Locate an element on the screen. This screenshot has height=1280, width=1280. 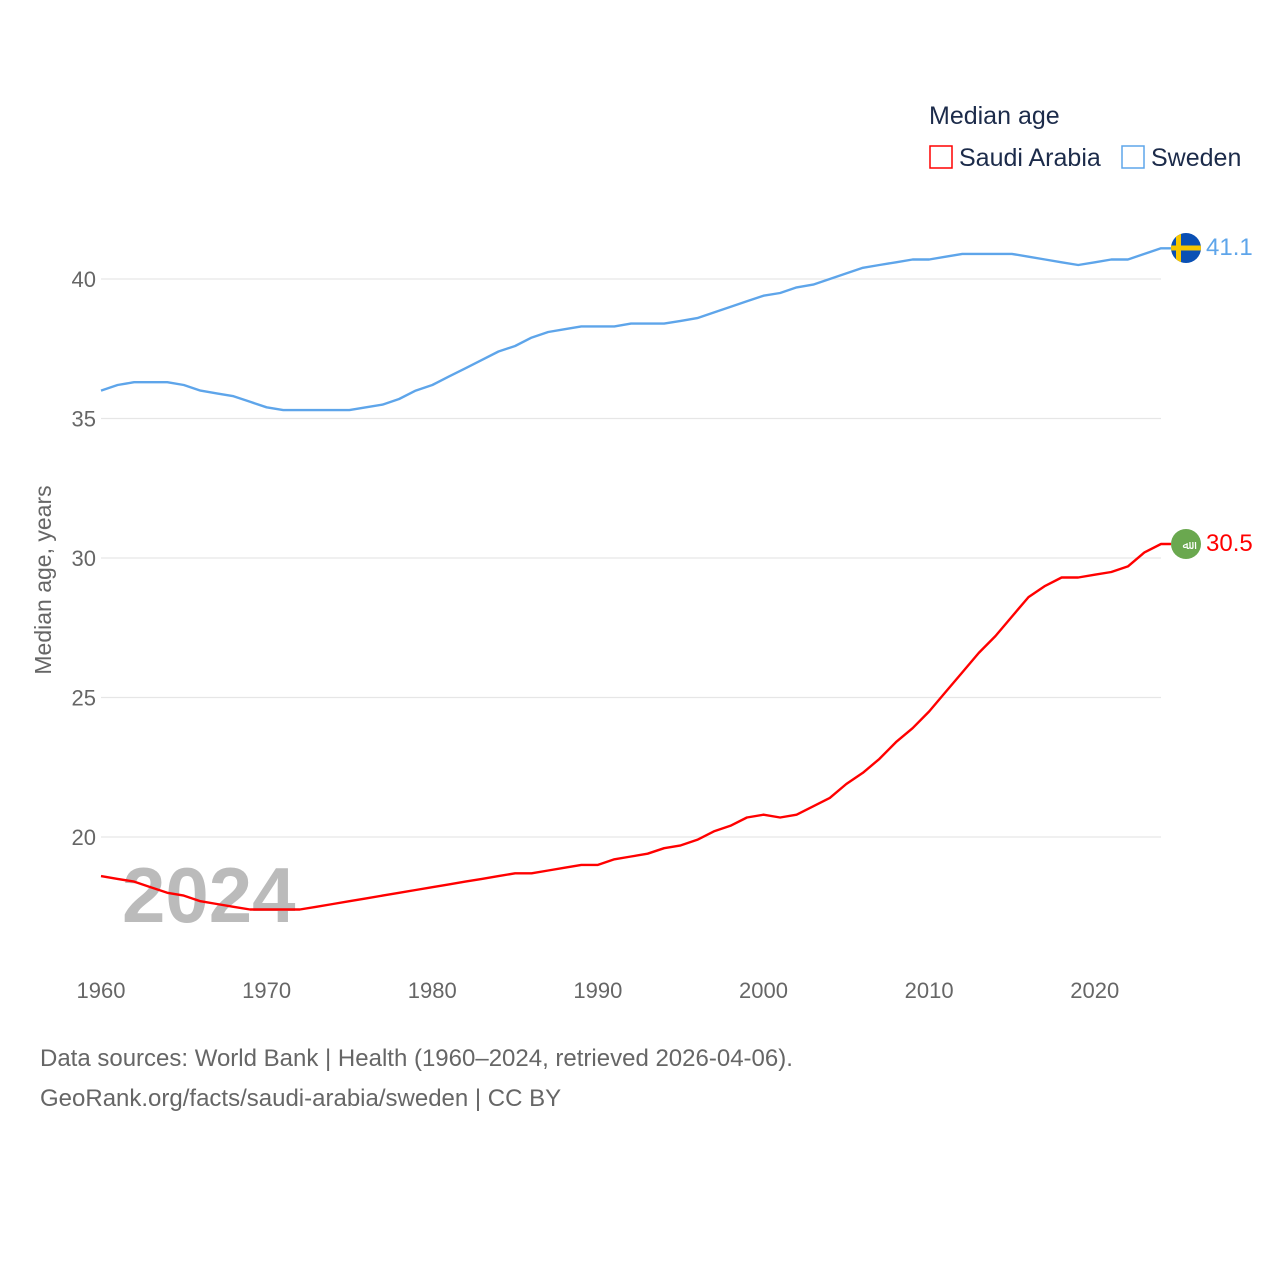
y-tick-label: 35 is located at coordinates (84, 419).